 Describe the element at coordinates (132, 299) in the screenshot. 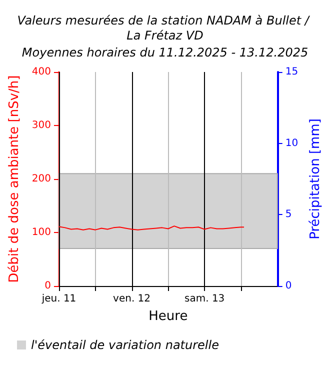

I see `x-tick-label: ven. 12` at that location.